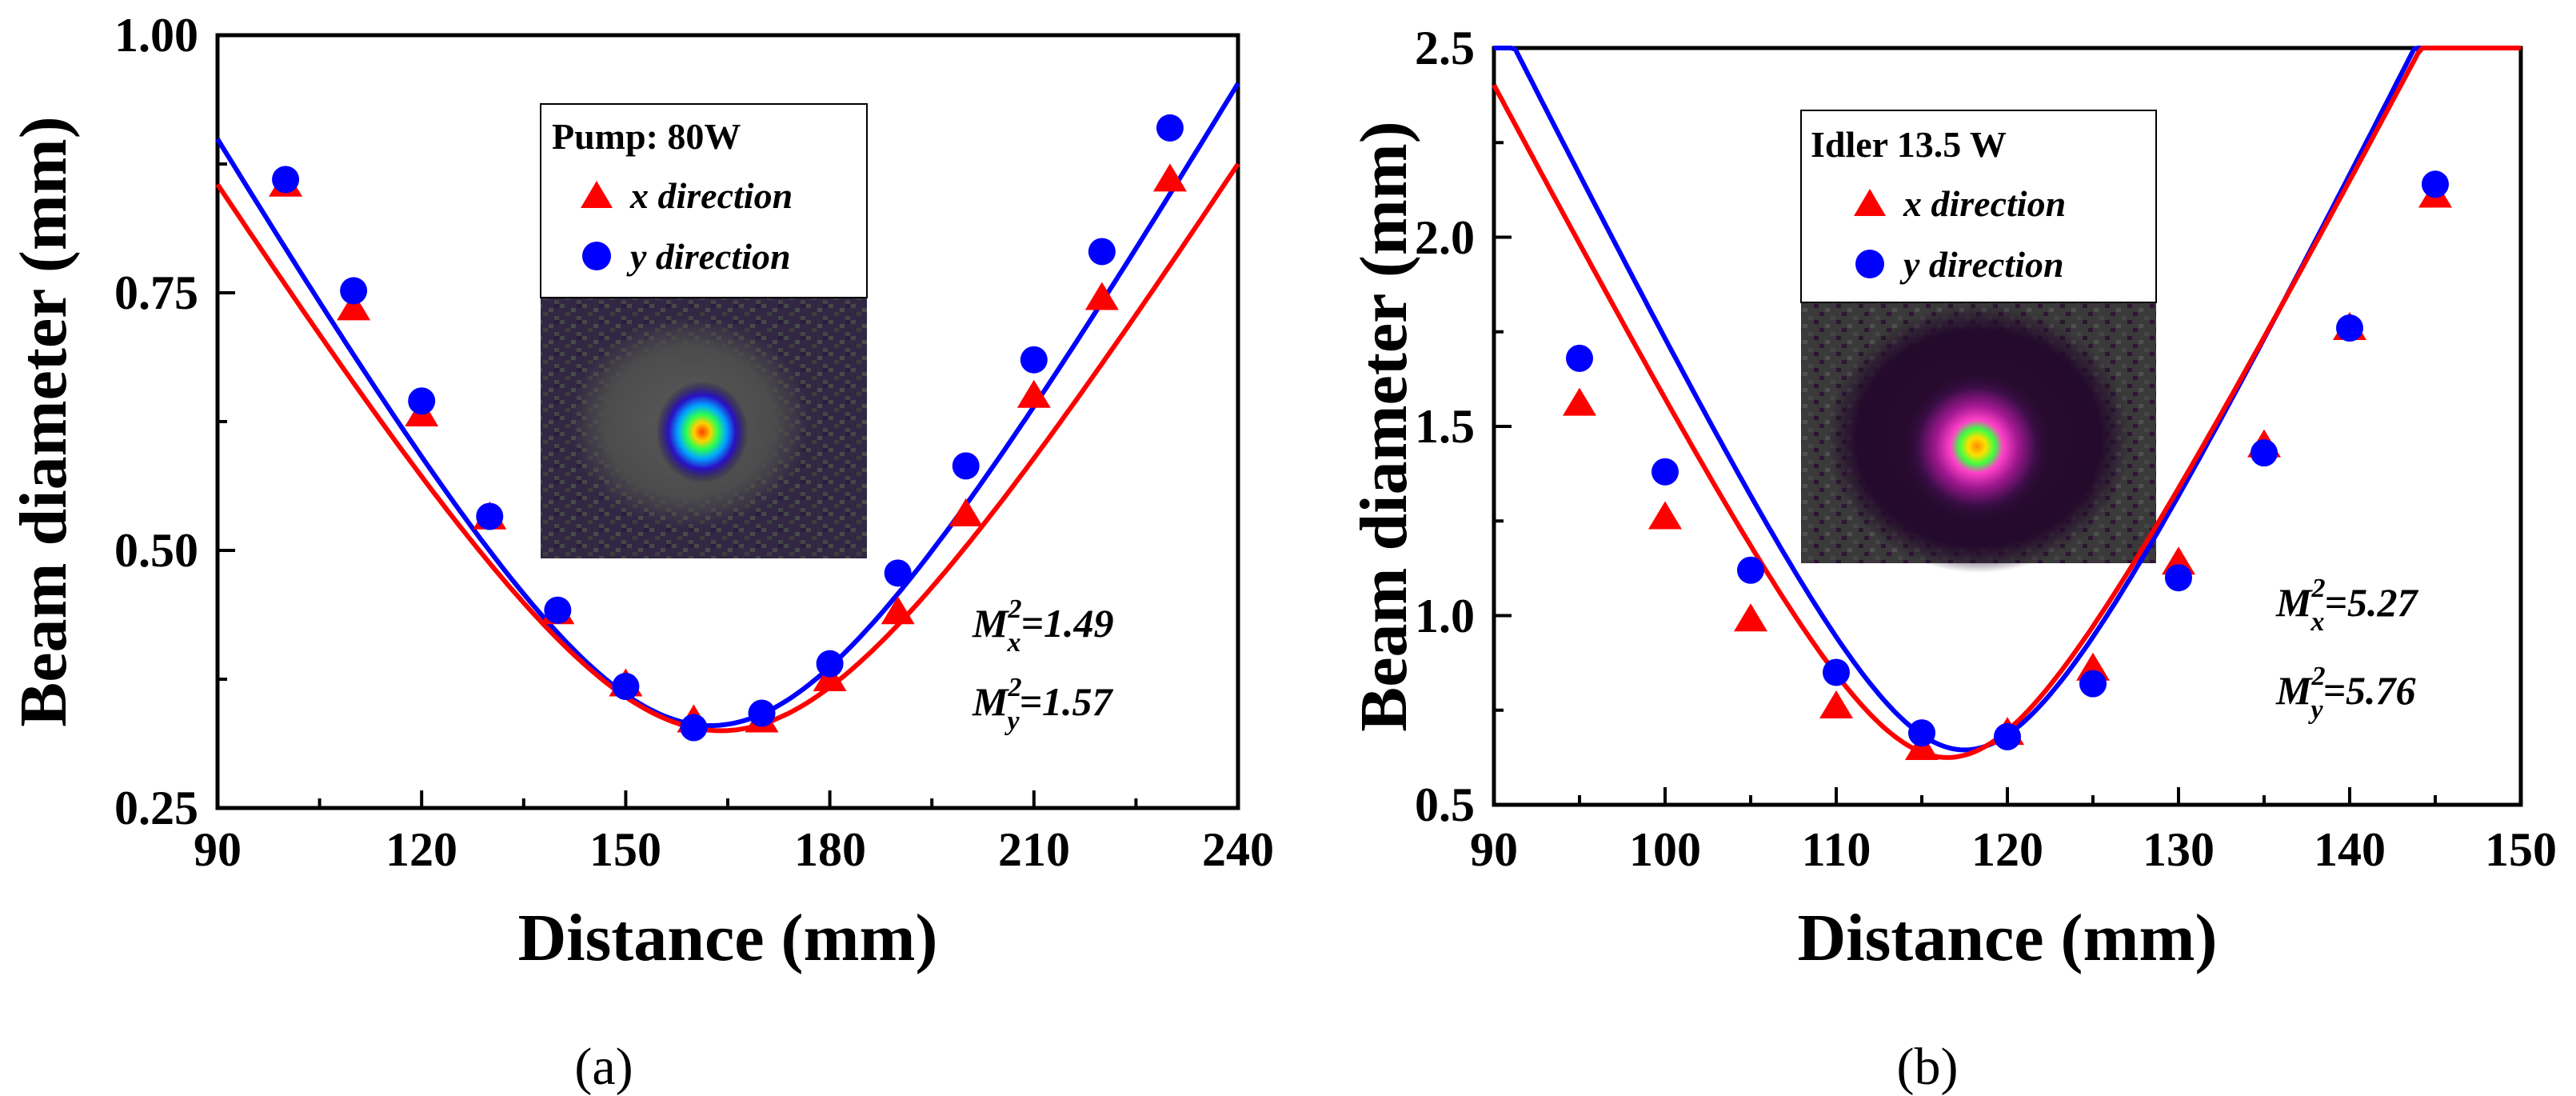  What do you see at coordinates (1665, 849) in the screenshot?
I see `x-tick-label: 100` at bounding box center [1665, 849].